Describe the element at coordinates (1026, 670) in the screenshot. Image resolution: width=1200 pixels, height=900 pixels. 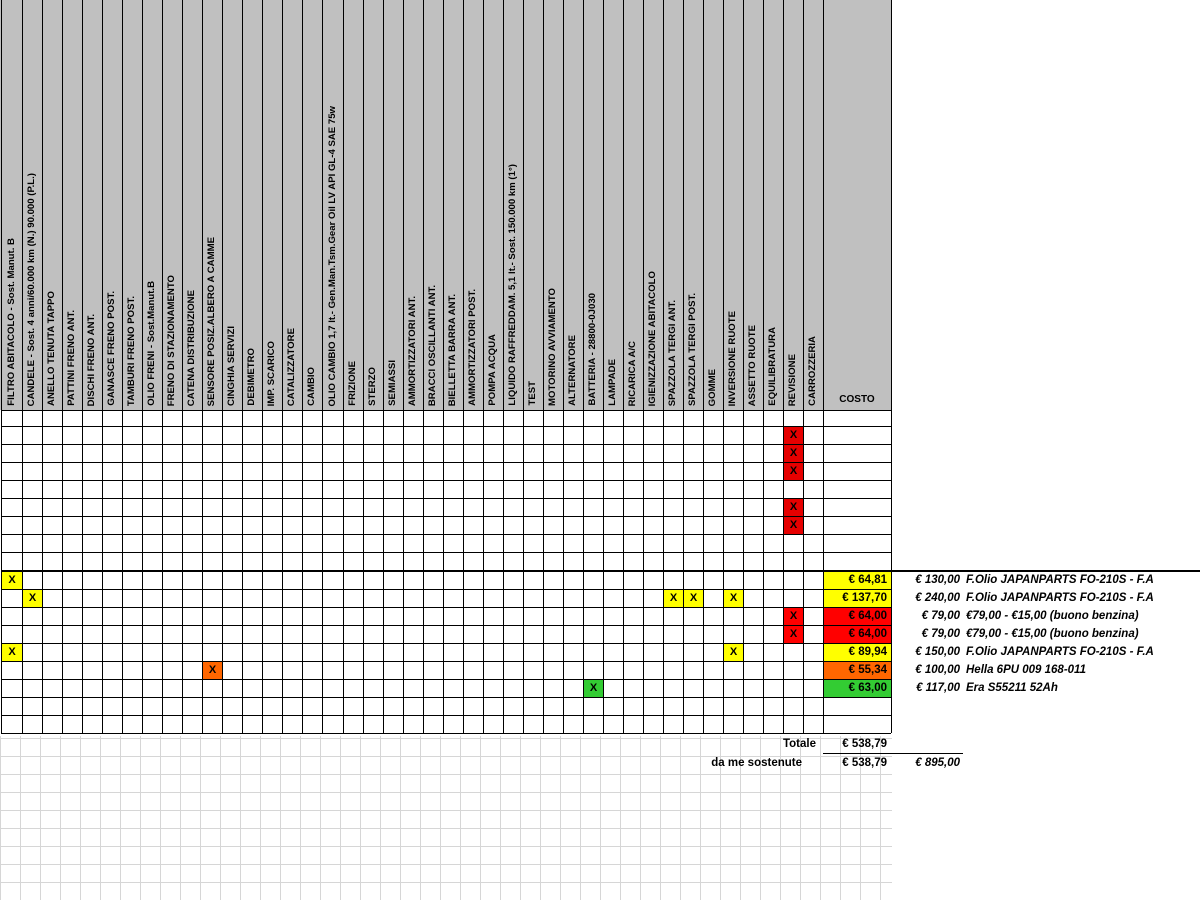
I see `note-cell: Hella 6PU 009 168-011` at that location.